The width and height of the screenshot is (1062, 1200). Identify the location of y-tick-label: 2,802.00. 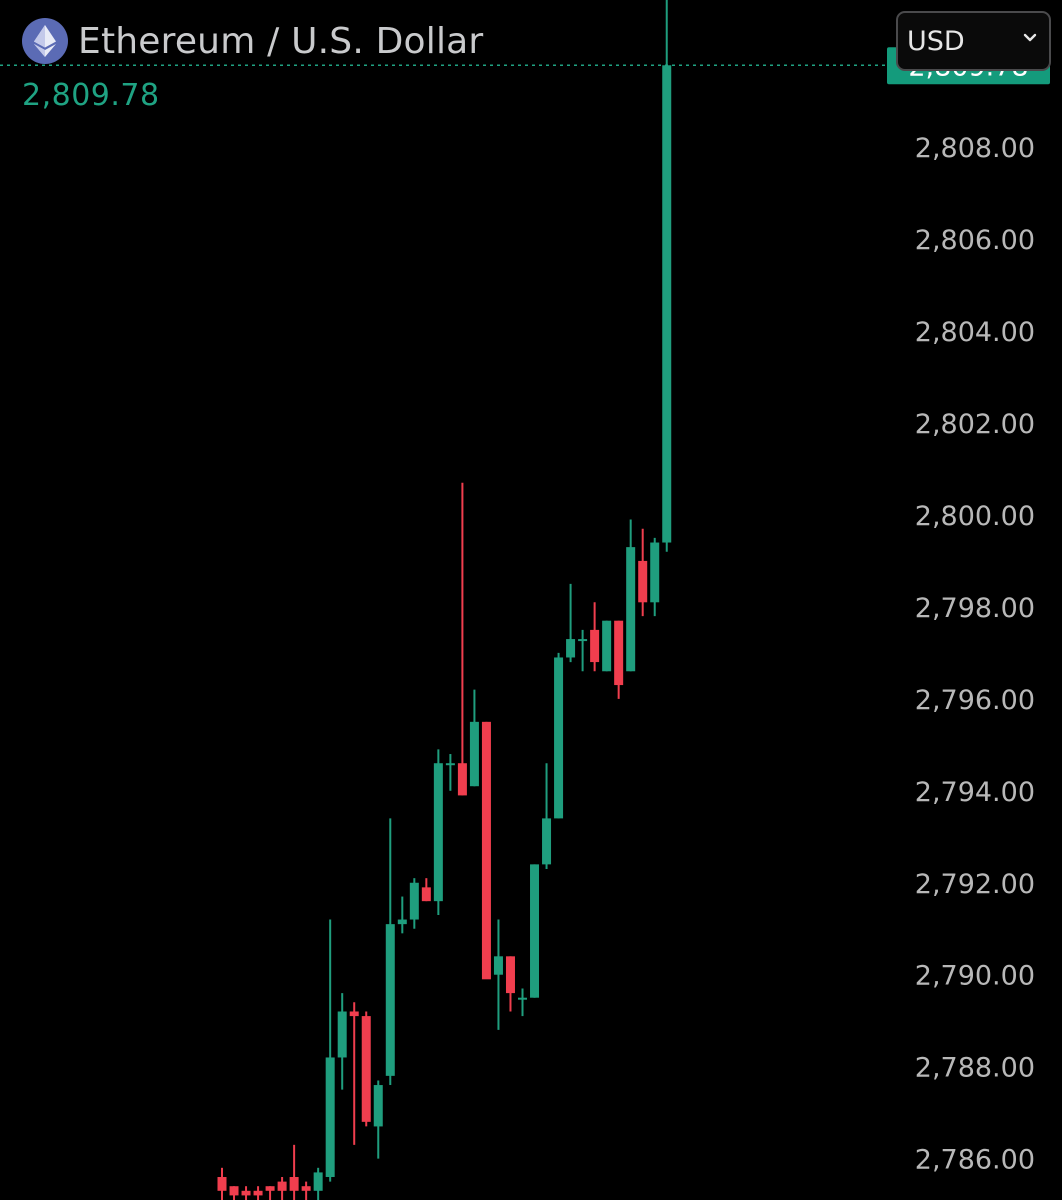
(975, 424).